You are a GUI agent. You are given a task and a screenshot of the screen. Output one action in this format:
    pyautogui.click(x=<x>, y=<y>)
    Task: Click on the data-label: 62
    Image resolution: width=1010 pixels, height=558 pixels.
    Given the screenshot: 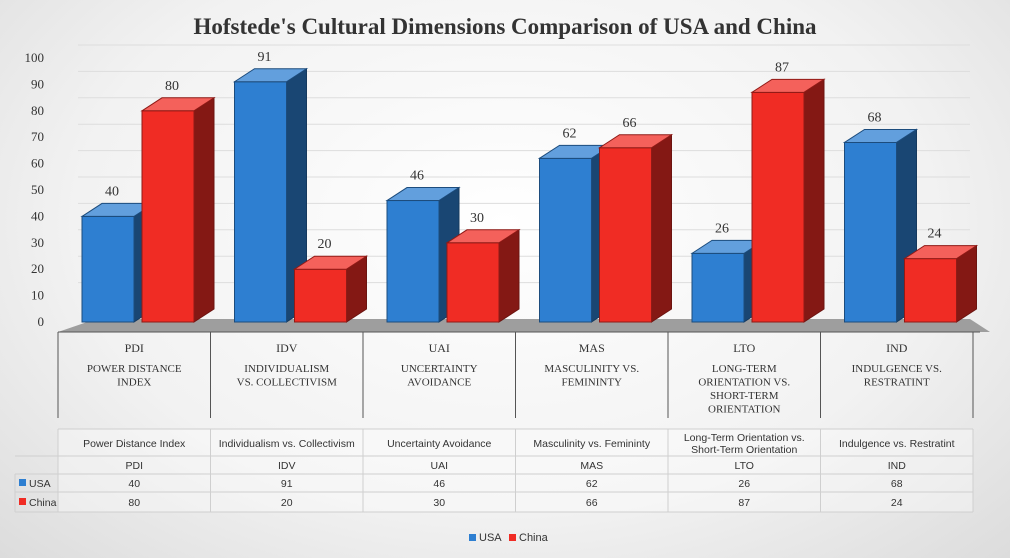 What is the action you would take?
    pyautogui.click(x=570, y=133)
    